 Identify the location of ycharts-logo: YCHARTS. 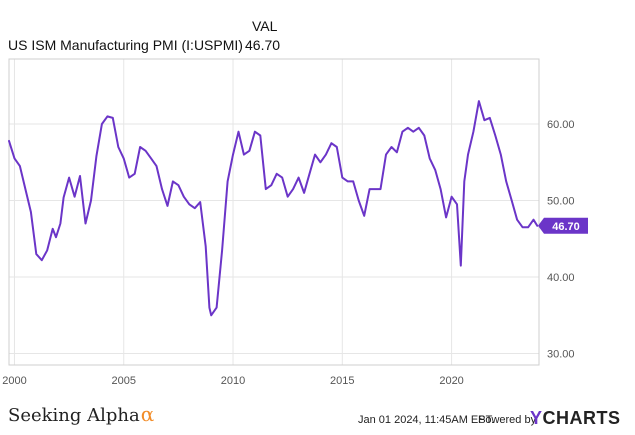
(575, 418).